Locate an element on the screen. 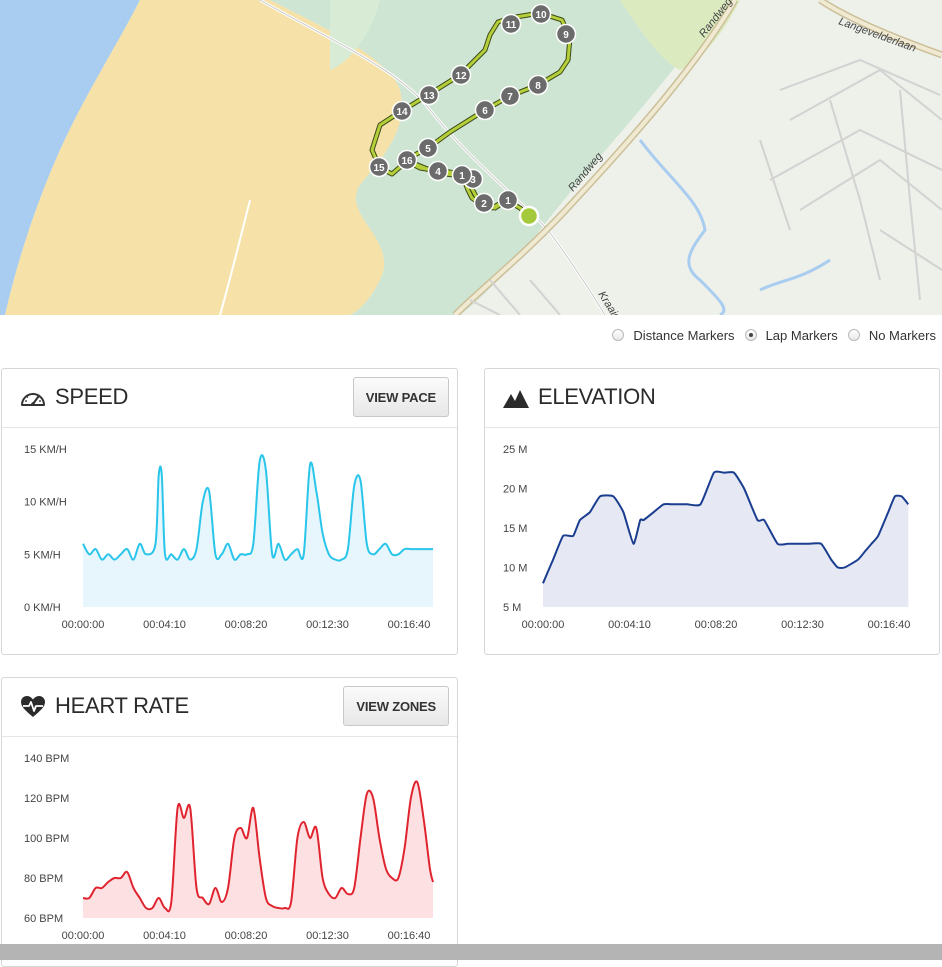 This screenshot has width=942, height=967. lap-marker: 9 is located at coordinates (566, 34).